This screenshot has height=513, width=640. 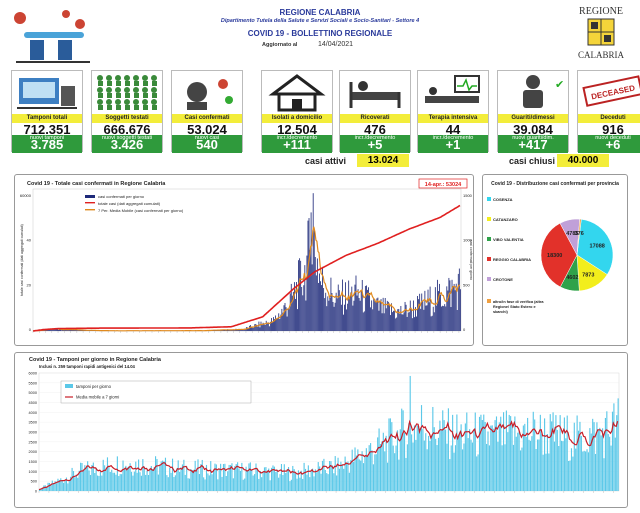 I want to click on kpi-delta: nuovi casi 540, so click(x=207, y=144).